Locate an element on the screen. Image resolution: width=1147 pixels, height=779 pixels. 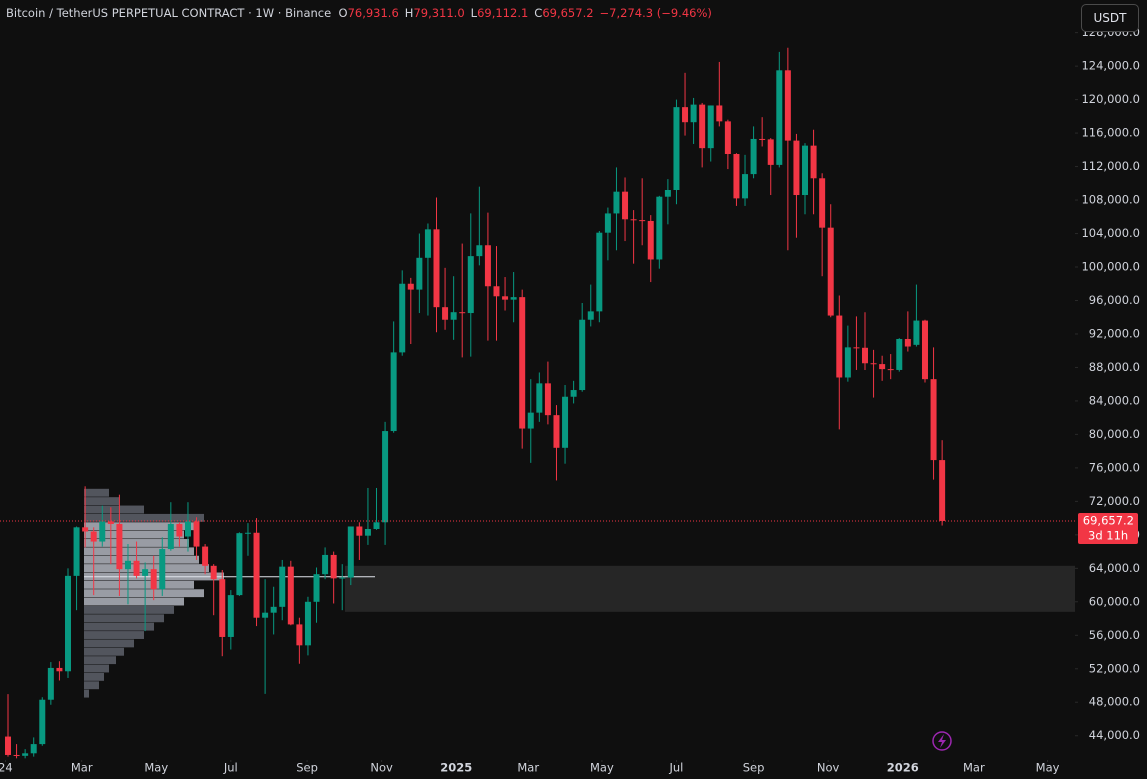
ohlc-key: C is located at coordinates (538, 13).